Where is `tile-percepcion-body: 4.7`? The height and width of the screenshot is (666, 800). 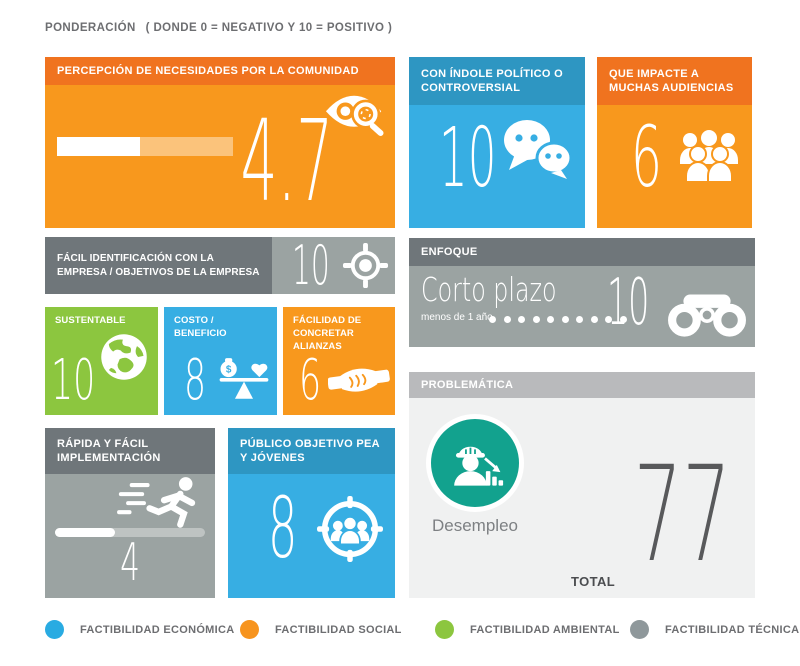 tile-percepcion-body: 4.7 is located at coordinates (220, 156).